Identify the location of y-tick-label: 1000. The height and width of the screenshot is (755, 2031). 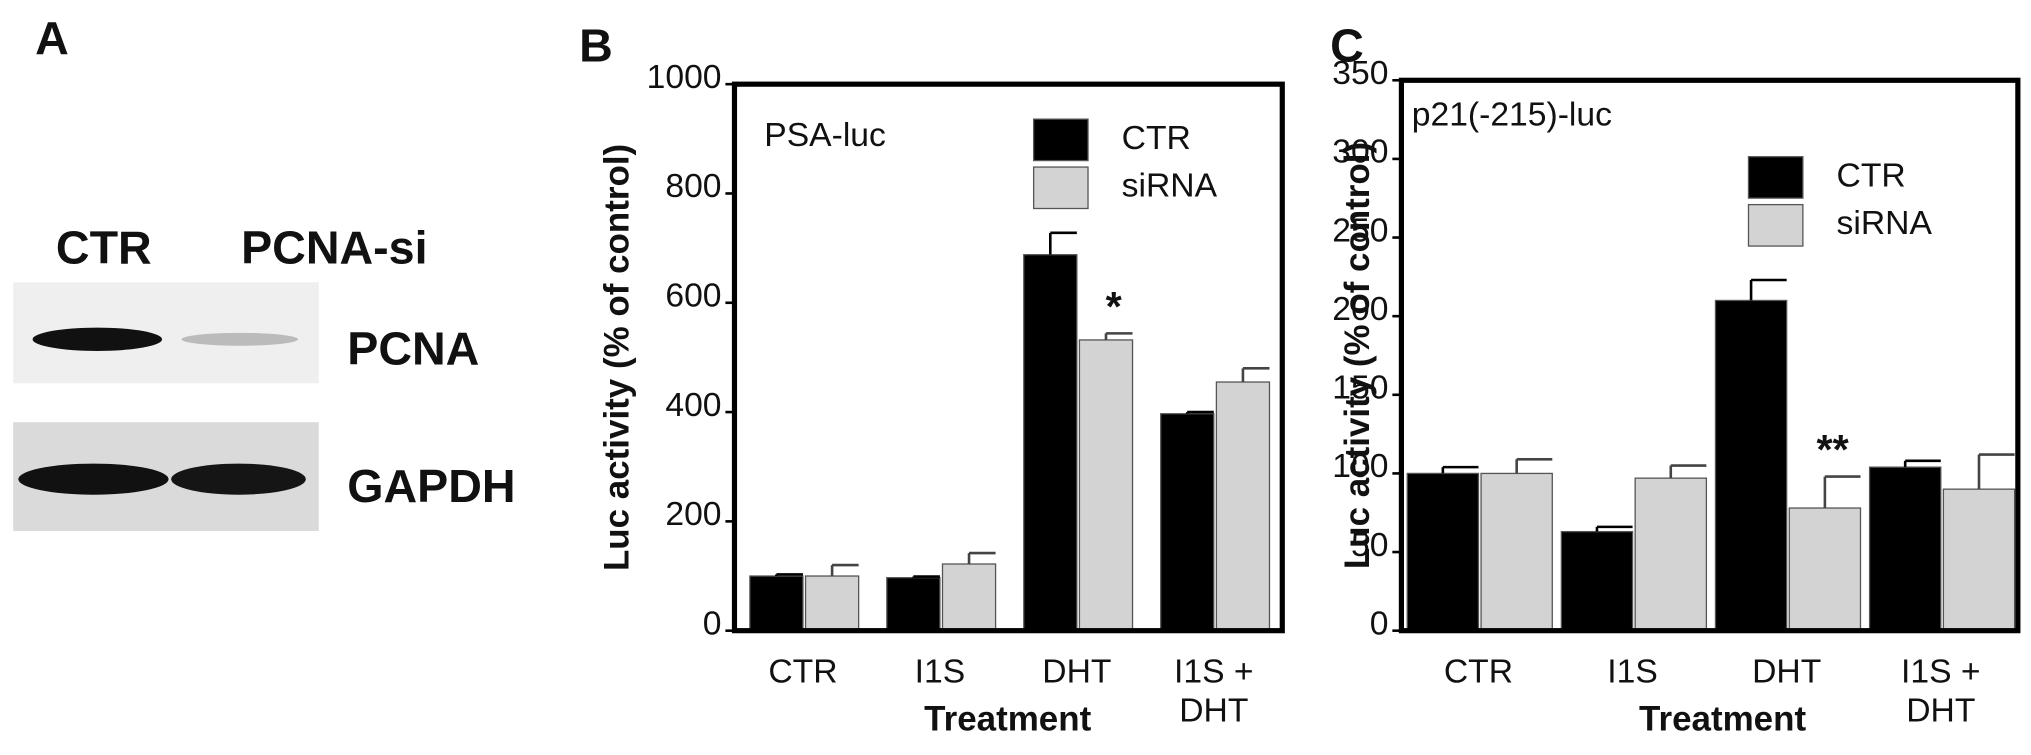
(684, 77).